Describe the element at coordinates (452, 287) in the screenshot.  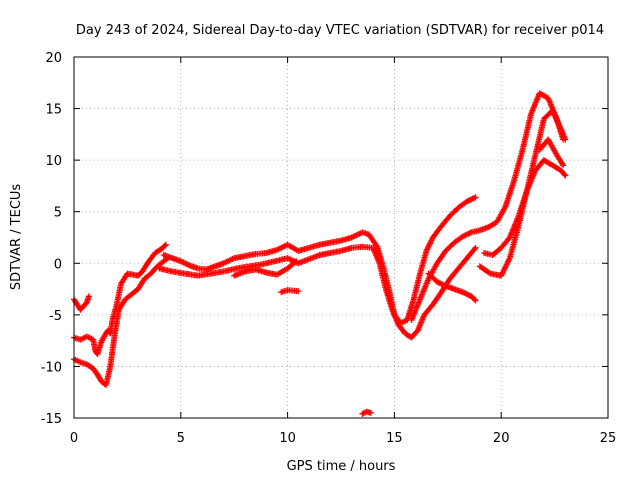
I see `series-track-j` at that location.